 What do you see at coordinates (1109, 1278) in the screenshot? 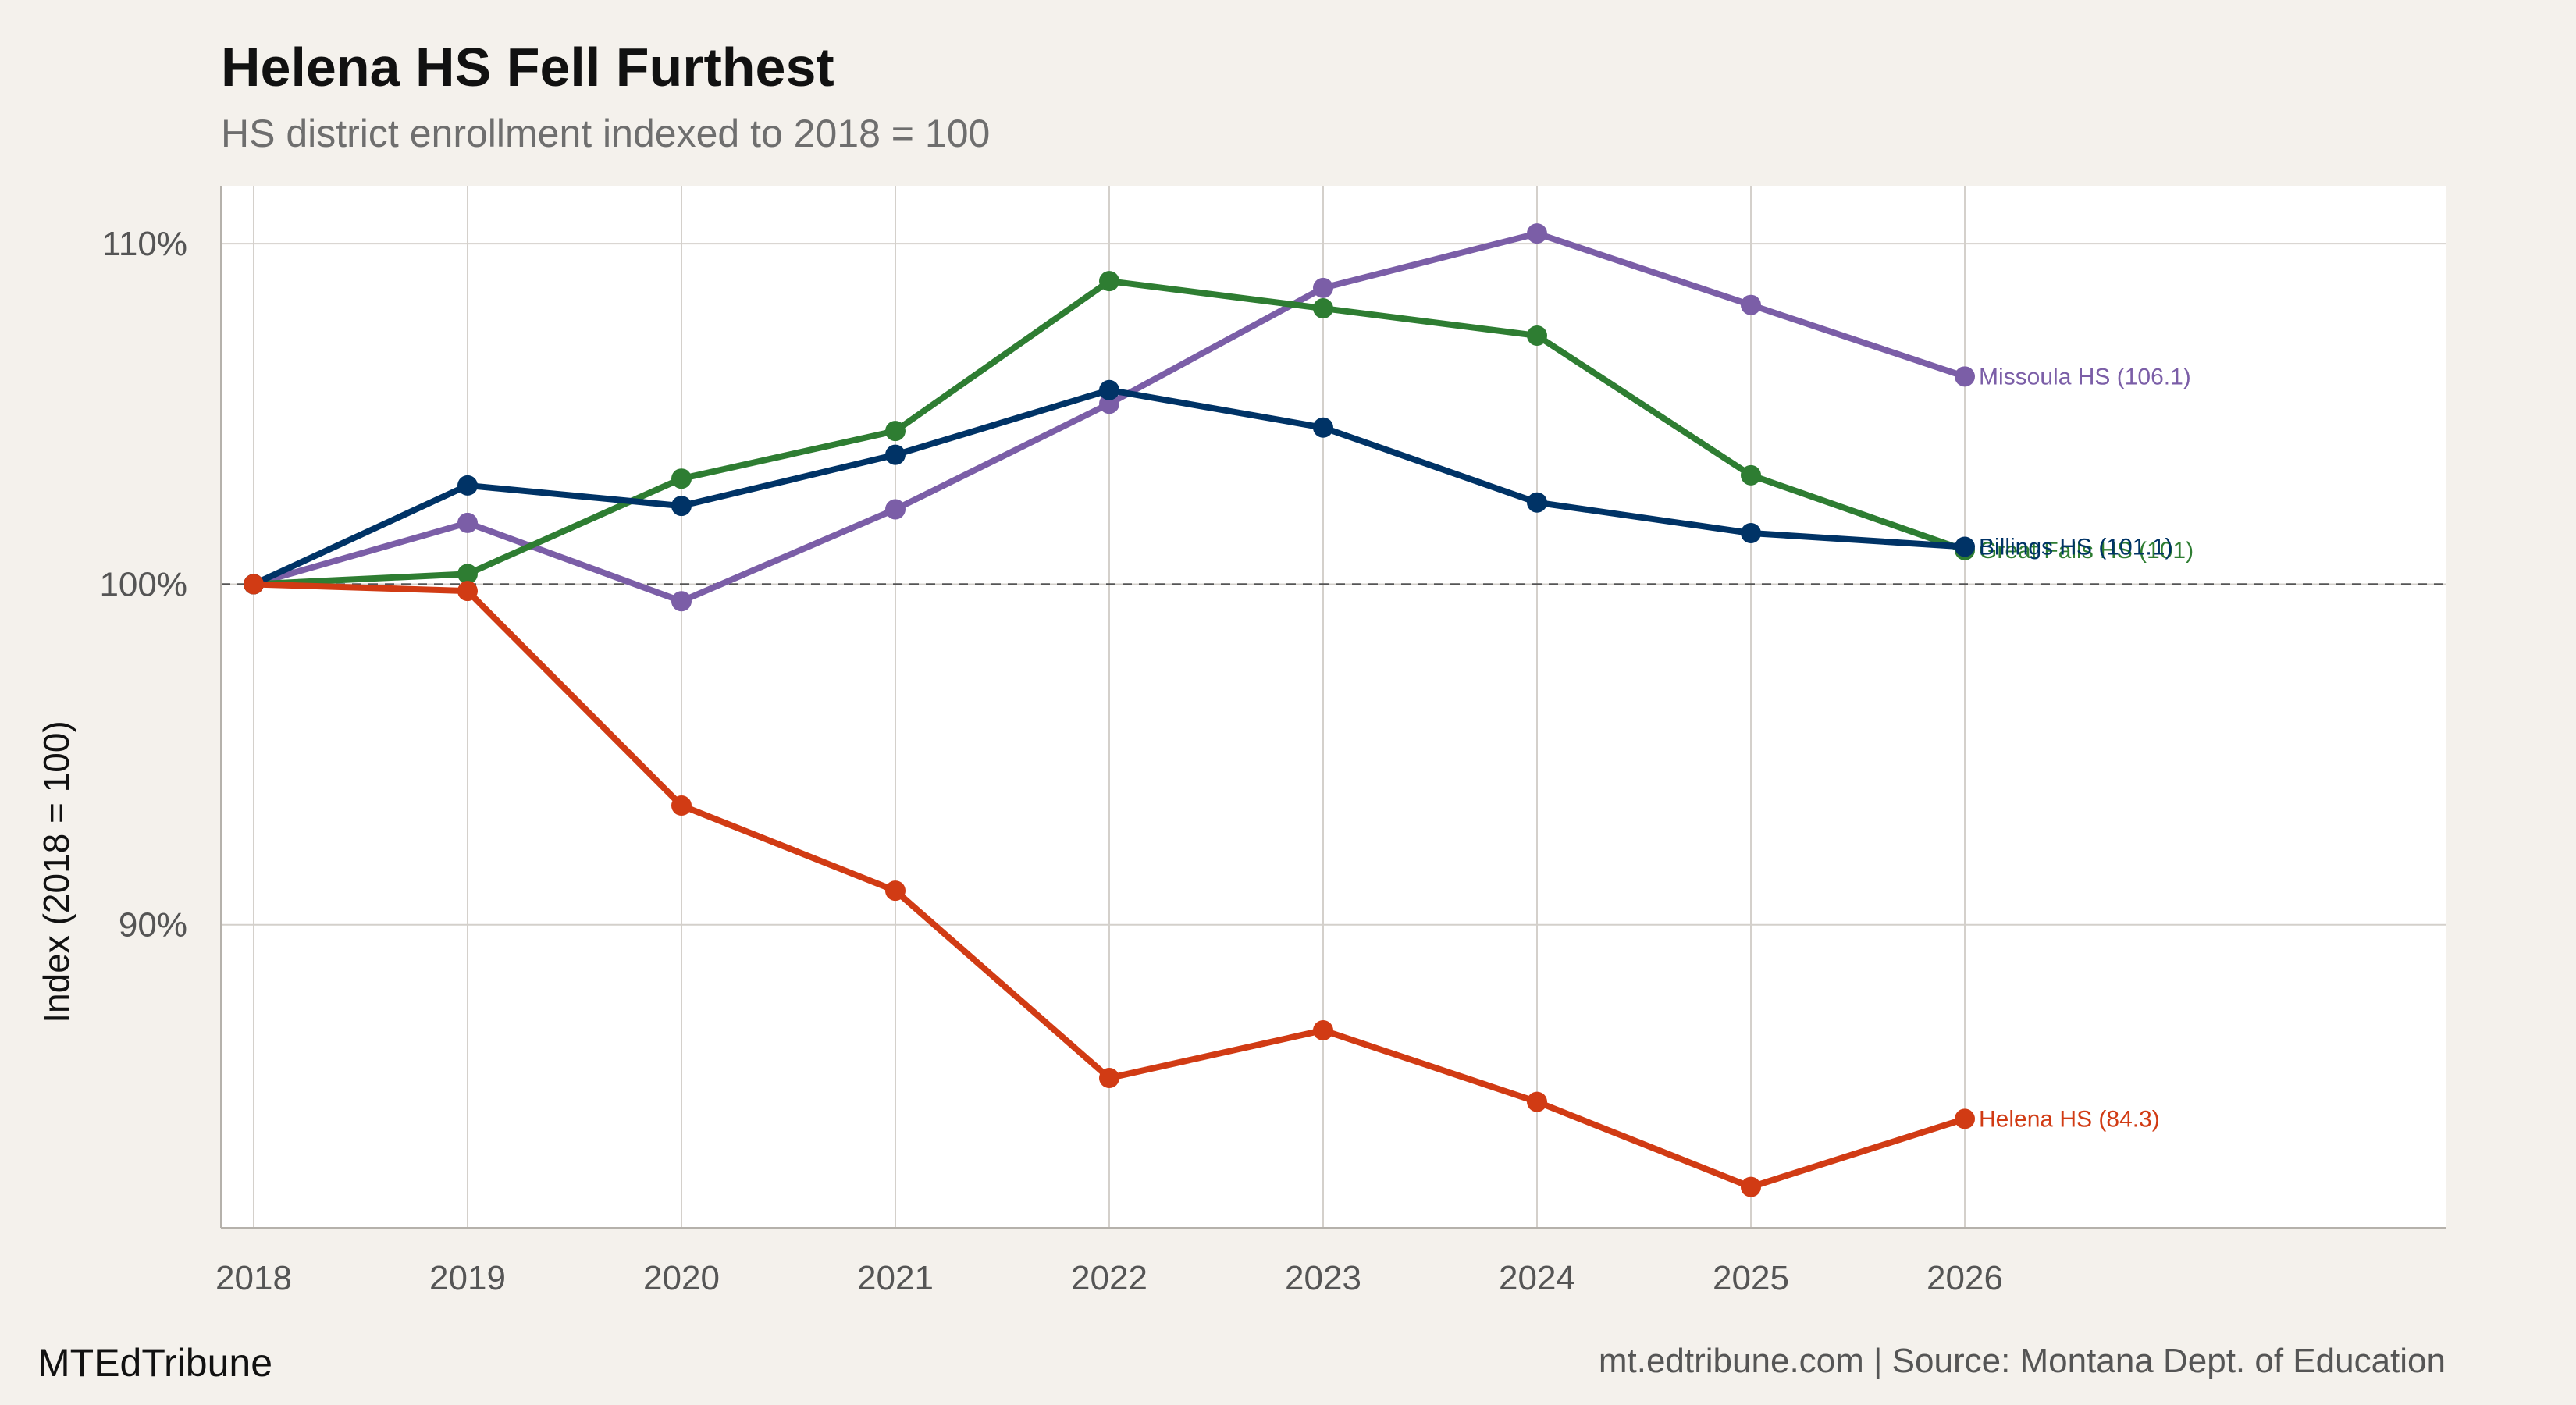
I see `x-tick-label: 2022` at bounding box center [1109, 1278].